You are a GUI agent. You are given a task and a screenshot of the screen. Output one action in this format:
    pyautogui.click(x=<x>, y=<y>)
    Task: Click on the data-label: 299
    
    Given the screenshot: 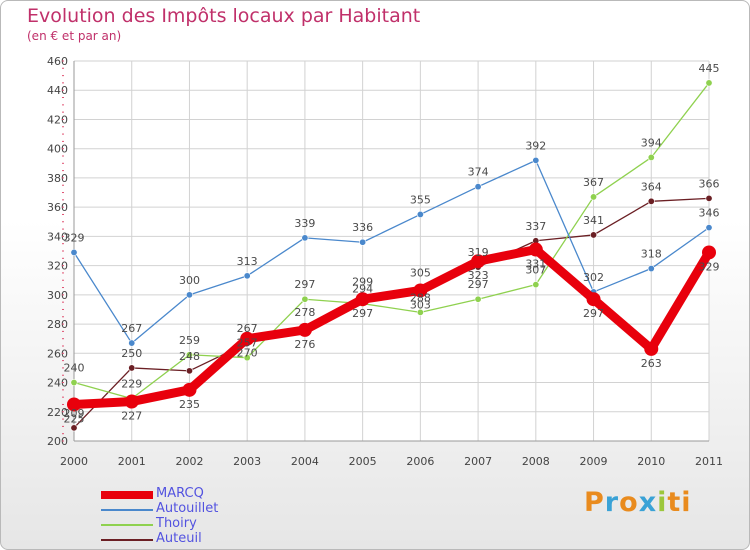 What is the action you would take?
    pyautogui.click(x=362, y=281)
    